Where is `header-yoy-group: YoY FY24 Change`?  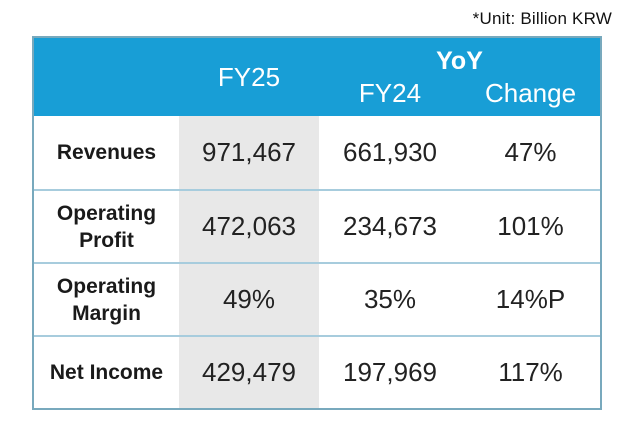
header-yoy-group: YoY FY24 Change is located at coordinates (459, 77).